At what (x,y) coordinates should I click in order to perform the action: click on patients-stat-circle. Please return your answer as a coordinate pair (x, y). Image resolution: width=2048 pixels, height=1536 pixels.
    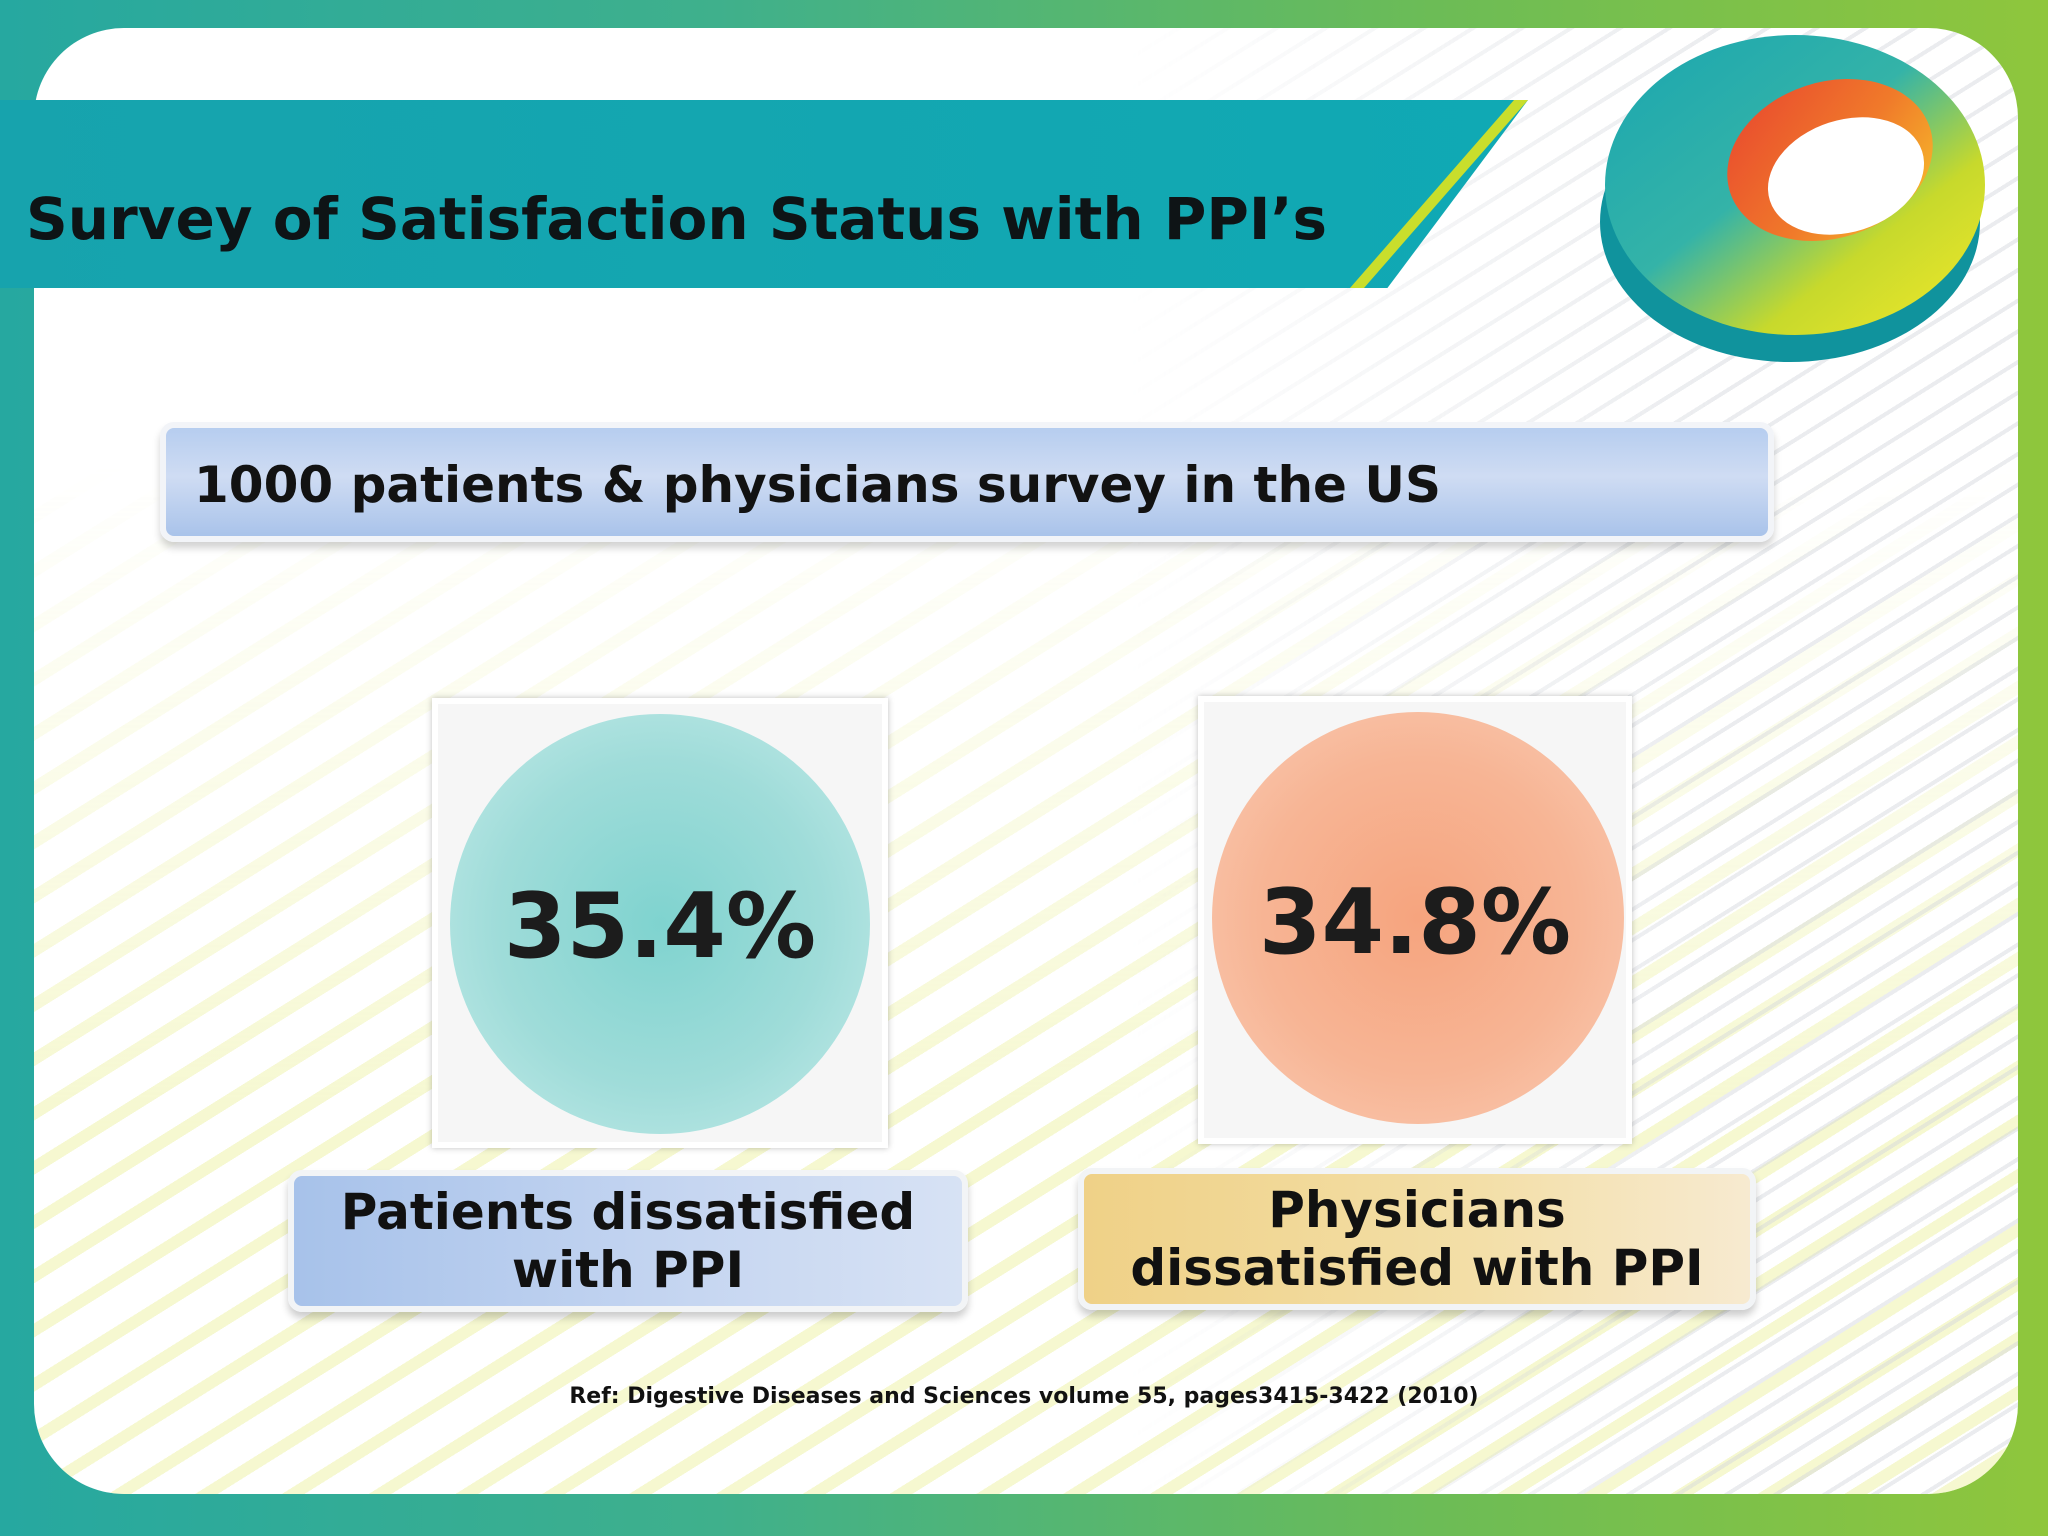
    Looking at the image, I should click on (660, 924).